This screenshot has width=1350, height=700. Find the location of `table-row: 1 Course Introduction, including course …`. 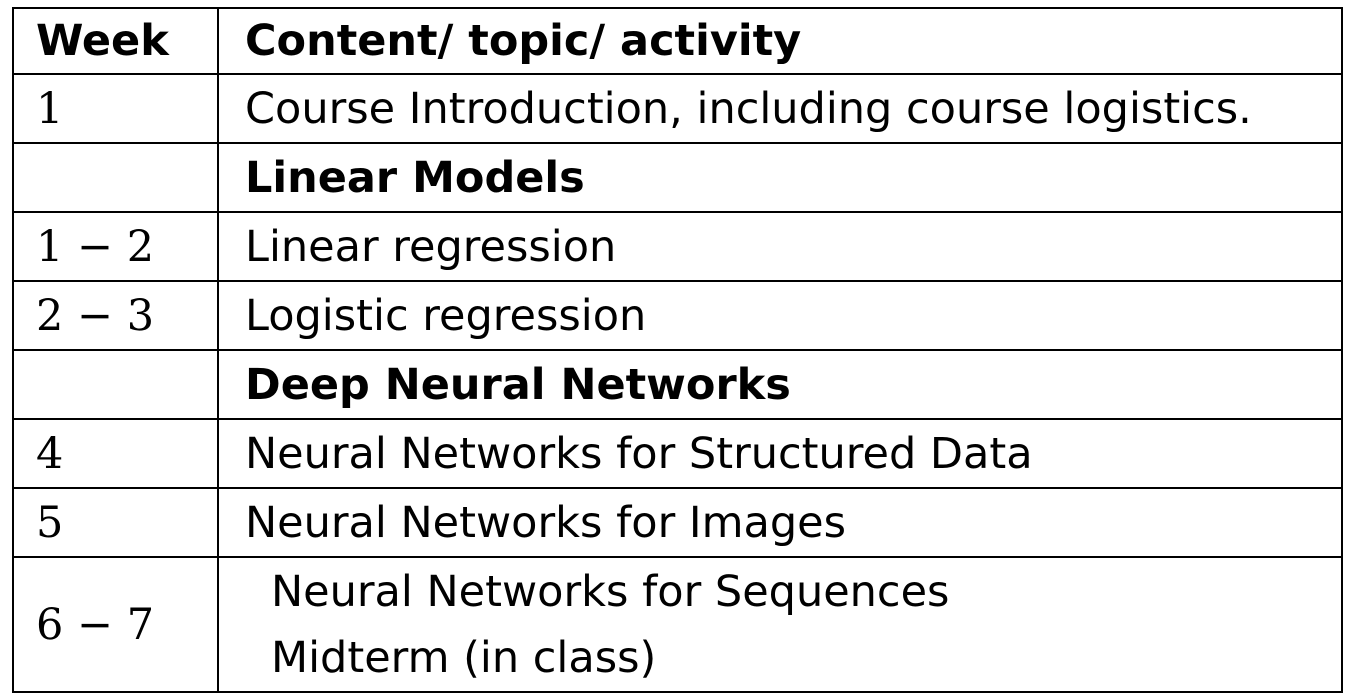

table-row: 1 Course Introduction, including course … is located at coordinates (677, 108).